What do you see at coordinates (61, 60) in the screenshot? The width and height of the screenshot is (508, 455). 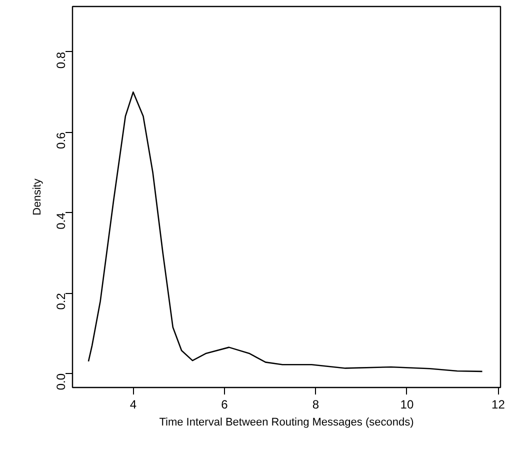 I see `y-tick-label: 0.8` at bounding box center [61, 60].